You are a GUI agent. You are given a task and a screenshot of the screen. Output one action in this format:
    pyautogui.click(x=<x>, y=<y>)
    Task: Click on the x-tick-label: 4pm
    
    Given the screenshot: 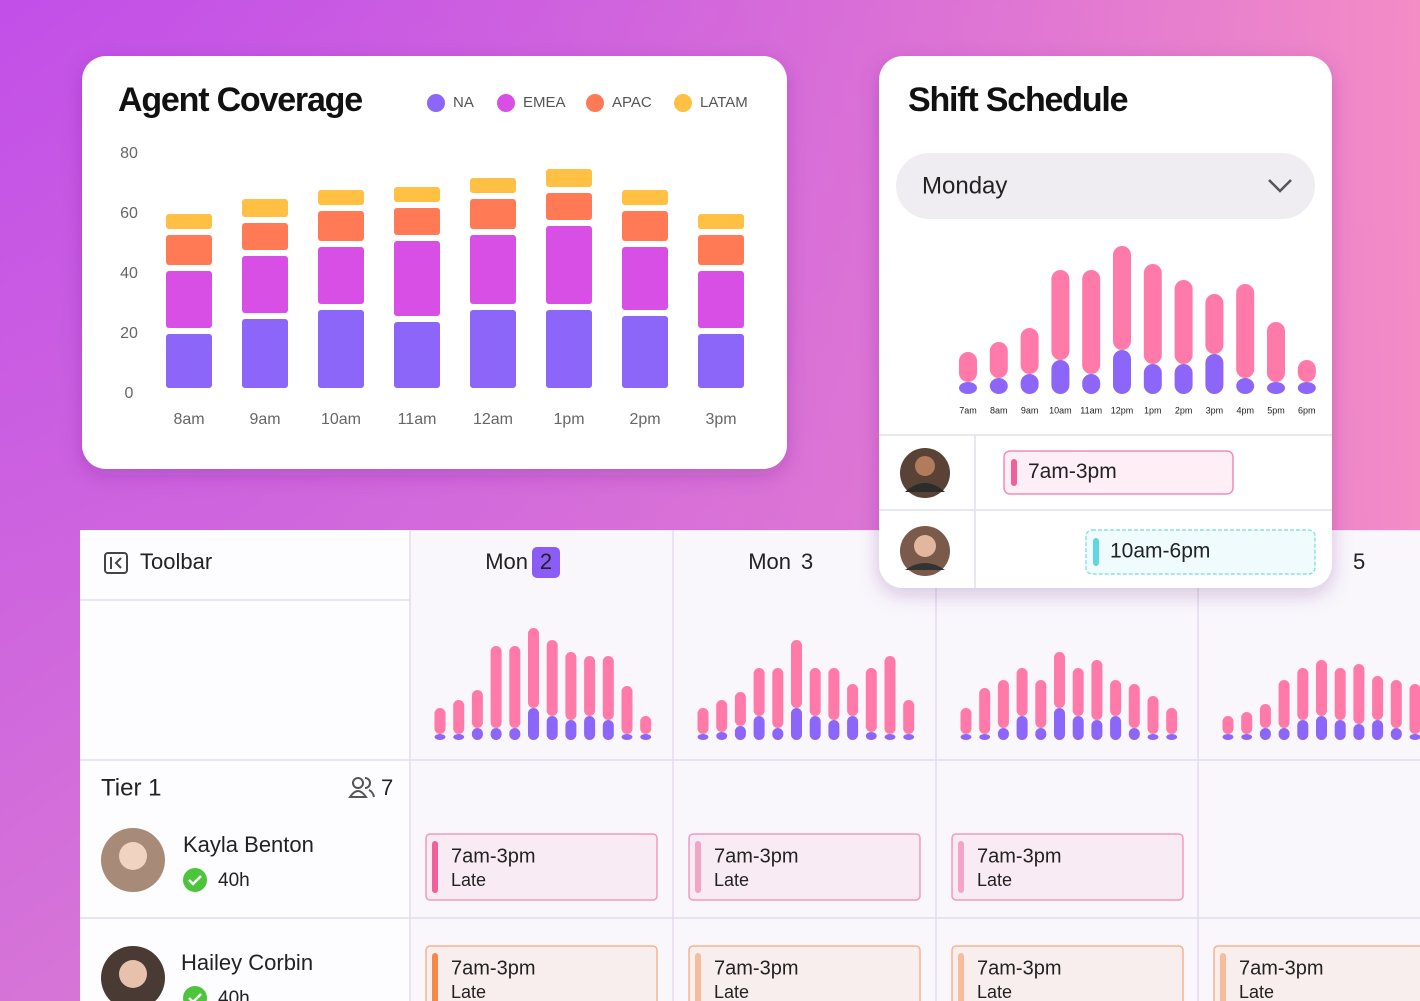 What is the action you would take?
    pyautogui.click(x=1245, y=410)
    